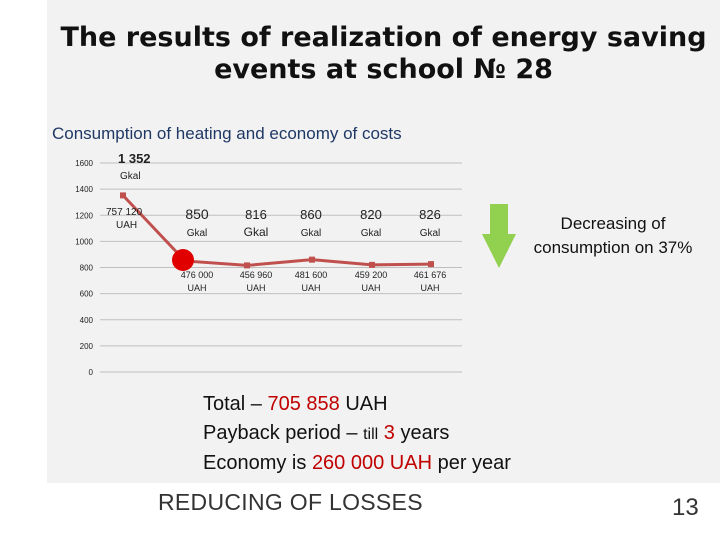 This screenshot has width=720, height=540. Describe the element at coordinates (290, 502) in the screenshot. I see `footer-text: REDUCING OF LOSSES` at that location.